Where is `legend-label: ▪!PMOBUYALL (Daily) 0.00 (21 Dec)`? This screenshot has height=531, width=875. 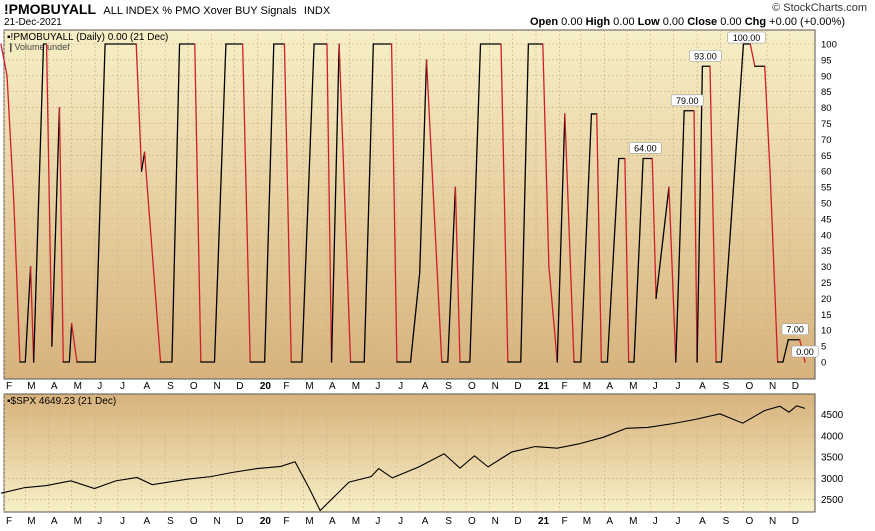 legend-label: ▪!PMOBUYALL (Daily) 0.00 (21 Dec) is located at coordinates (87, 37).